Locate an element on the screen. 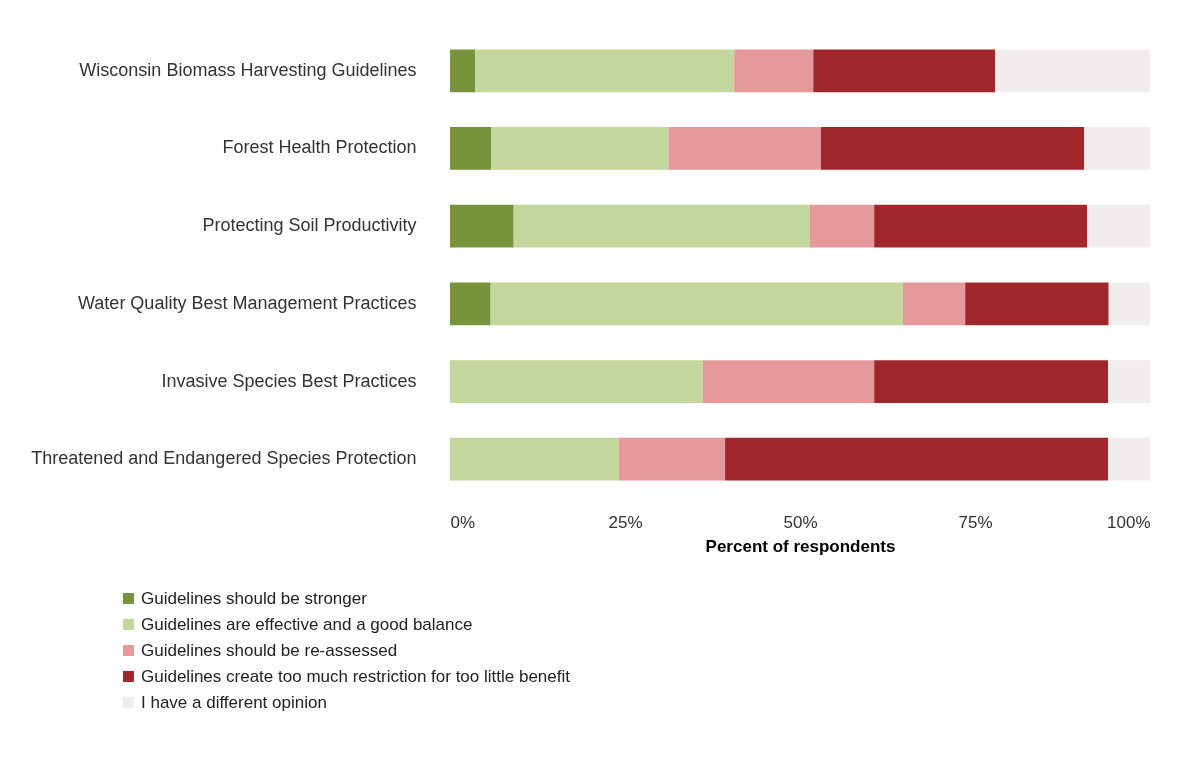  y-tick-label: Forest Health Protection is located at coordinates (319, 147).